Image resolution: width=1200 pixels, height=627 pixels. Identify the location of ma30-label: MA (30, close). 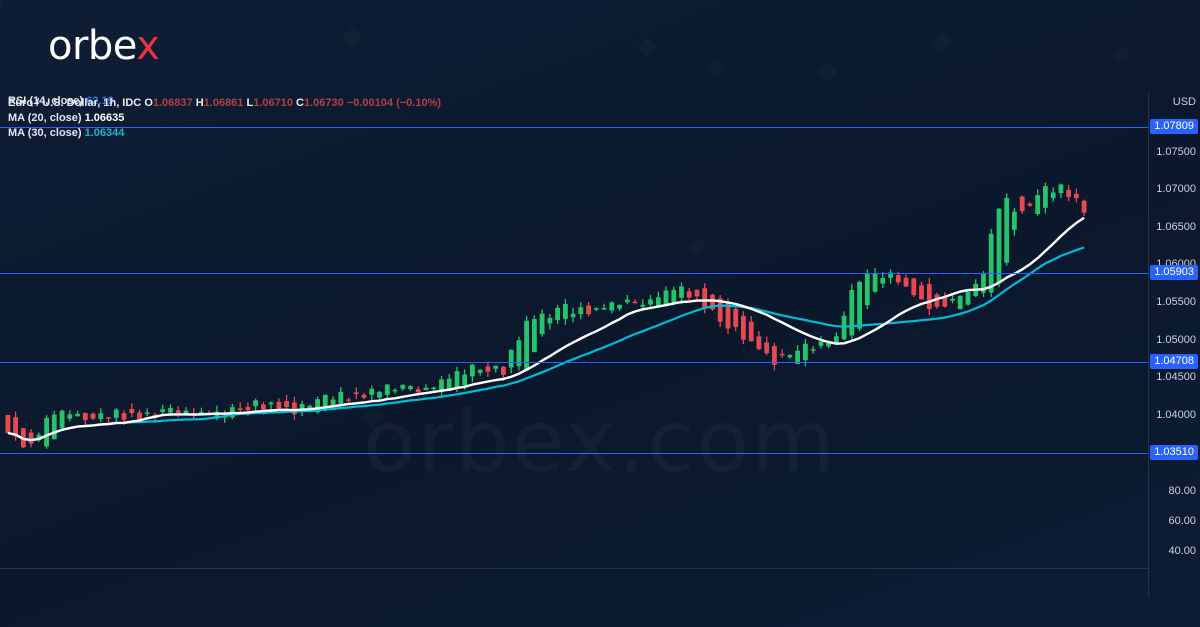
(45, 133).